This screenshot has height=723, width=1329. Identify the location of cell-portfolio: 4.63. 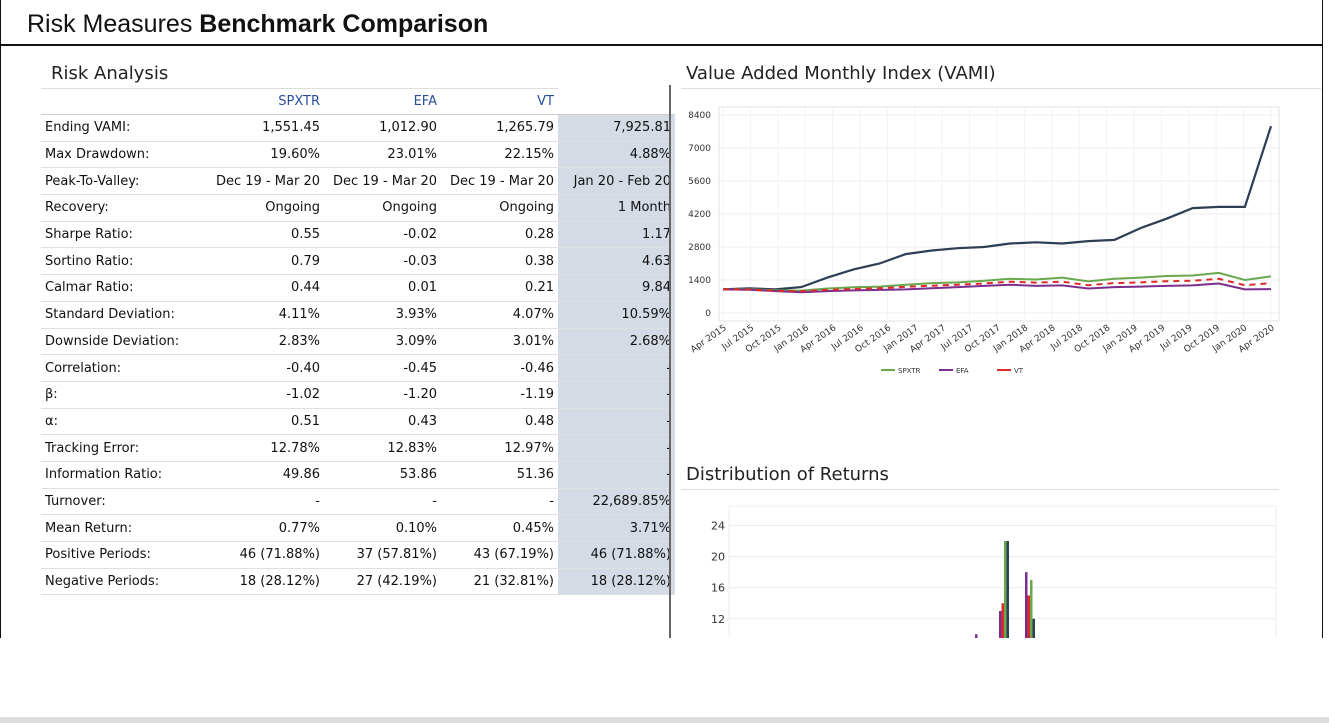
(616, 261).